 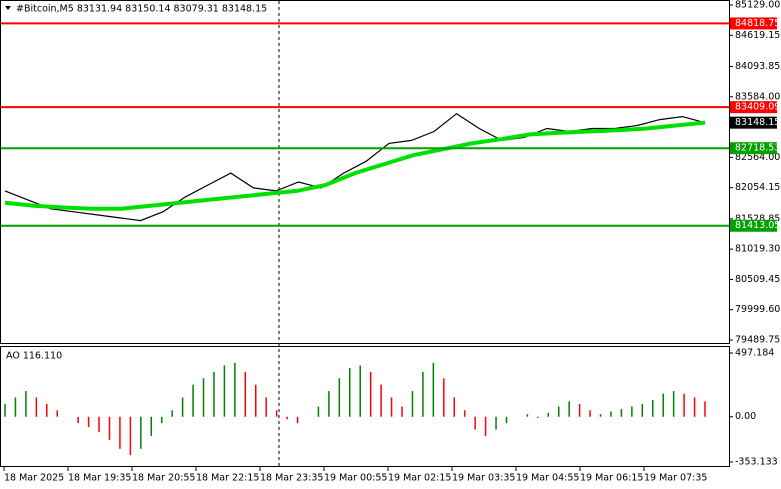 What do you see at coordinates (757, 23) in the screenshot?
I see `level-label: 84818.75` at bounding box center [757, 23].